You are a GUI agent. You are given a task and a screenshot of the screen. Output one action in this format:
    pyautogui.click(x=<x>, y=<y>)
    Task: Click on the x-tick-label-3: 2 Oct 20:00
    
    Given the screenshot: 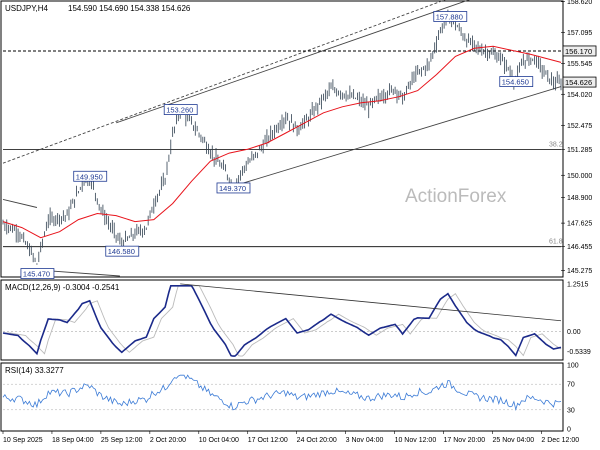 What is the action you would take?
    pyautogui.click(x=168, y=440)
    